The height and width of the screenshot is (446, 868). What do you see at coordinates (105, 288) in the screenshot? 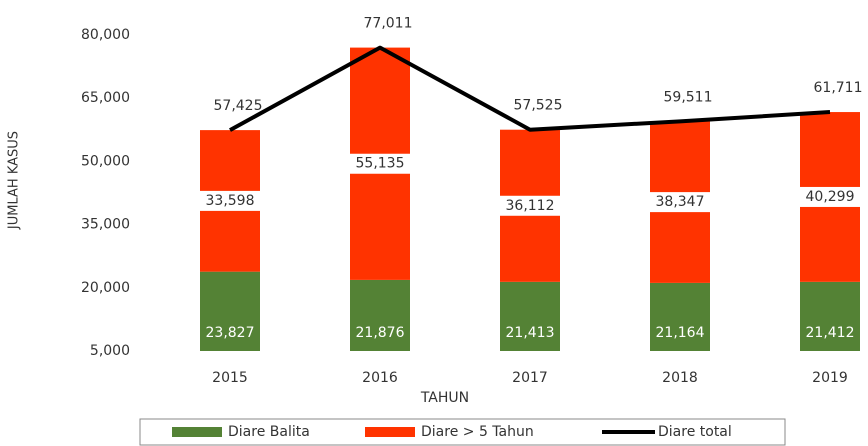
I see `y-tick-label: 20,000` at bounding box center [105, 288].